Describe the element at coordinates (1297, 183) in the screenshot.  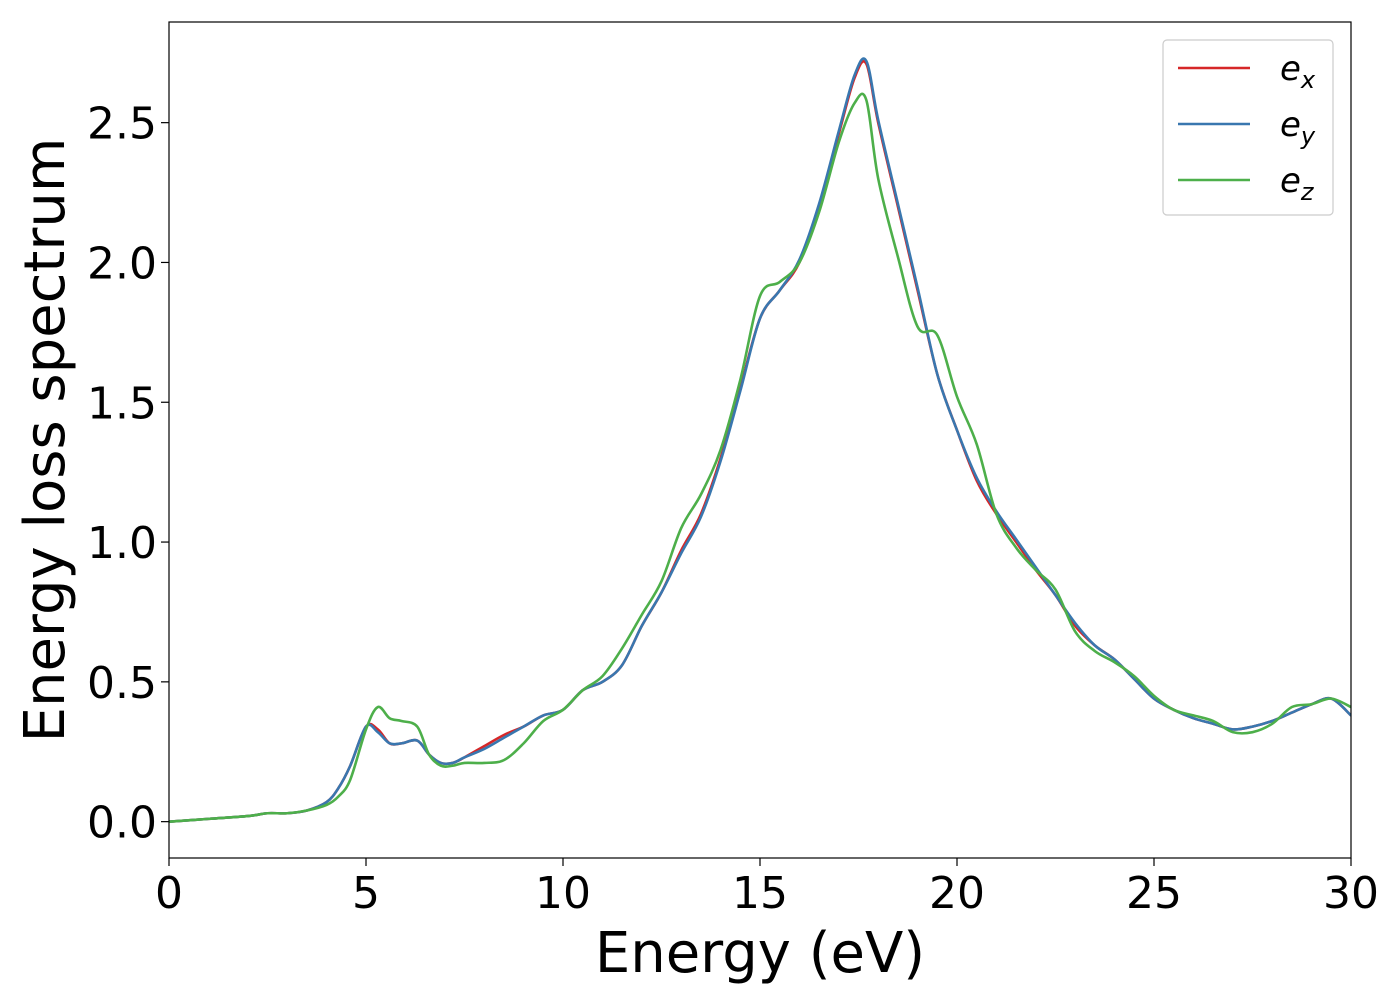
I see `legend-label-z: ez` at that location.